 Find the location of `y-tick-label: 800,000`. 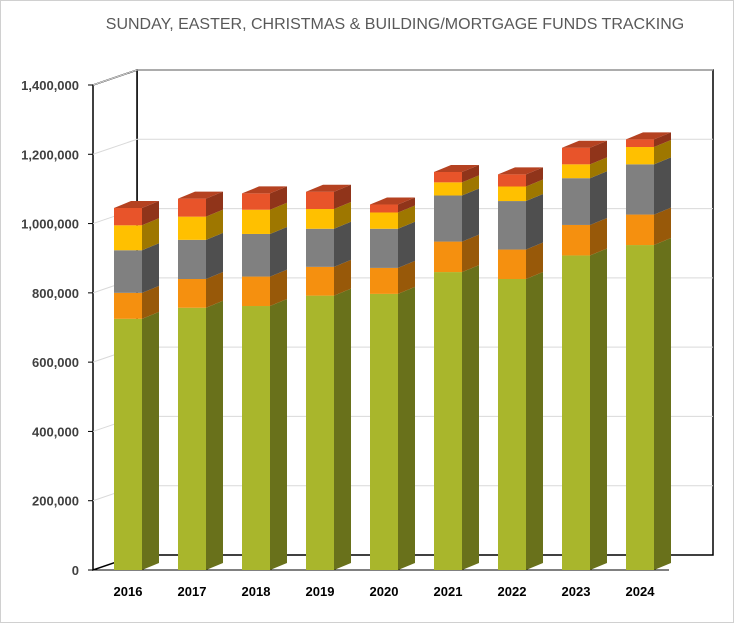

y-tick-label: 800,000 is located at coordinates (55, 293).